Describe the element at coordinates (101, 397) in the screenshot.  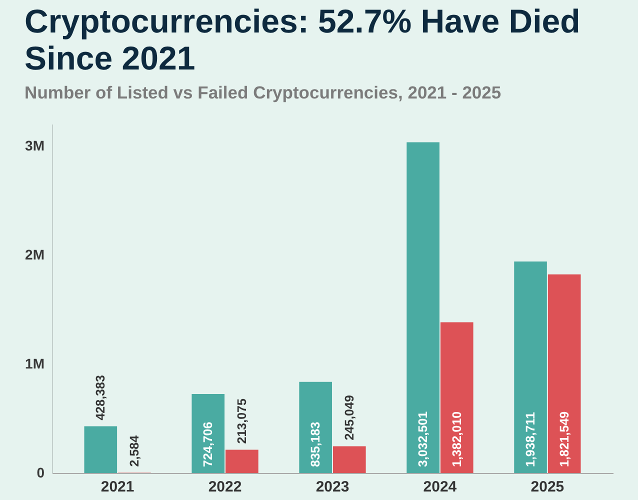
I see `data-label: 428,383` at that location.